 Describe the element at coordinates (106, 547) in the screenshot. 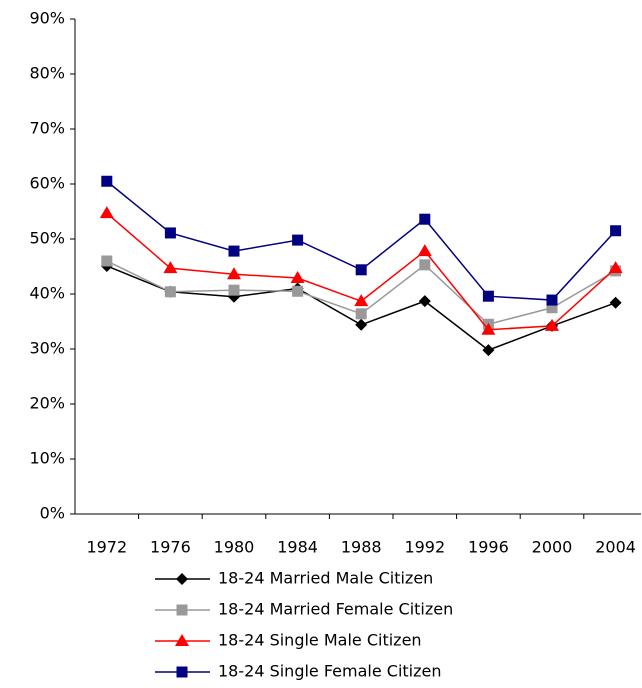

I see `x-tick-label: 1972` at that location.